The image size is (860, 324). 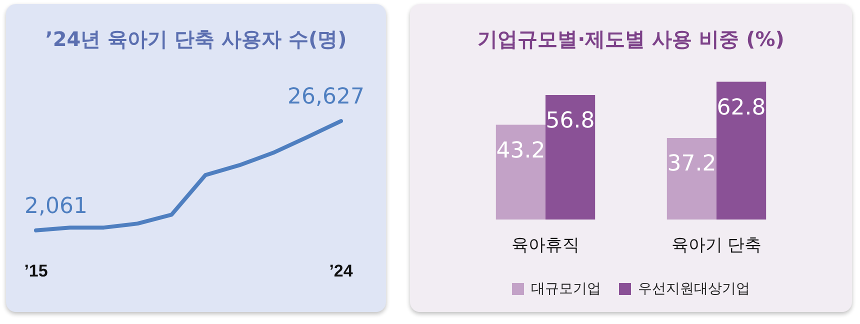 What do you see at coordinates (570, 121) in the screenshot?
I see `data-label: 56.8` at bounding box center [570, 121].